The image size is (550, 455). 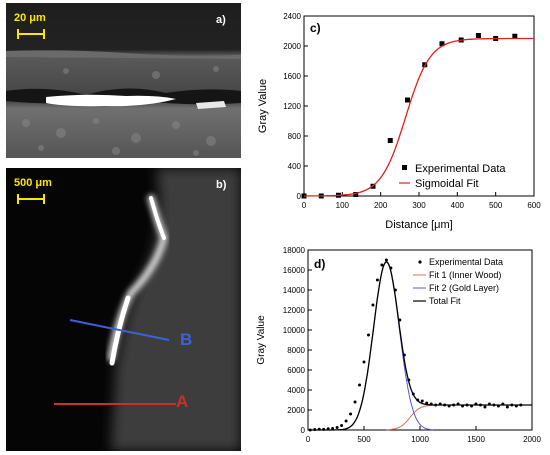 I want to click on x-tick-label-d: 2000, so click(x=532, y=439).